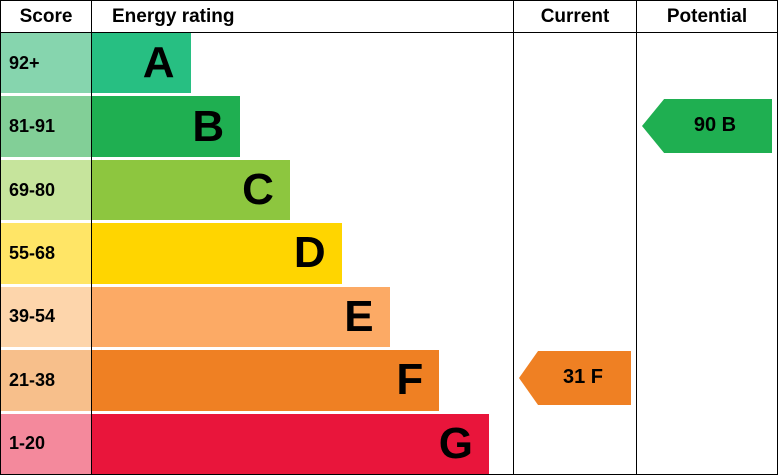  I want to click on band-row-e: 39-54 E, so click(257, 318).